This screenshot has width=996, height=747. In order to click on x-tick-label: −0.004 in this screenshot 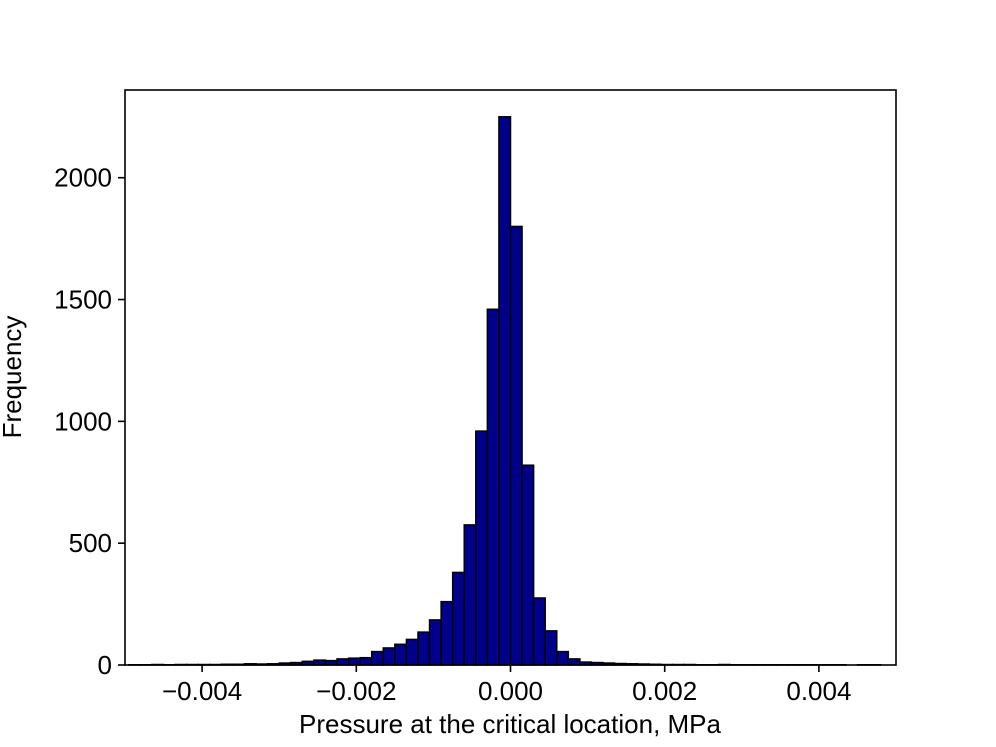, I will do `click(202, 691)`.